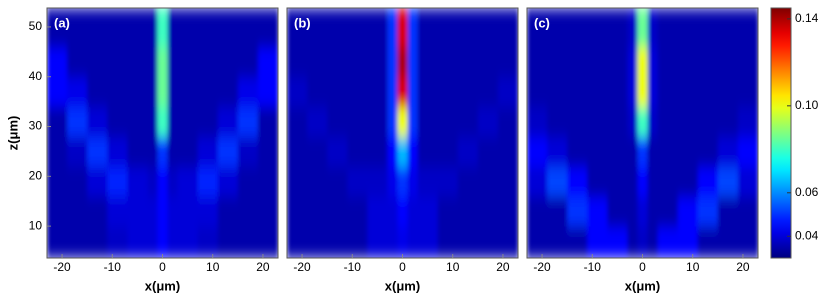  Describe the element at coordinates (402, 285) in the screenshot. I see `x-axis-label: x(μm)` at that location.